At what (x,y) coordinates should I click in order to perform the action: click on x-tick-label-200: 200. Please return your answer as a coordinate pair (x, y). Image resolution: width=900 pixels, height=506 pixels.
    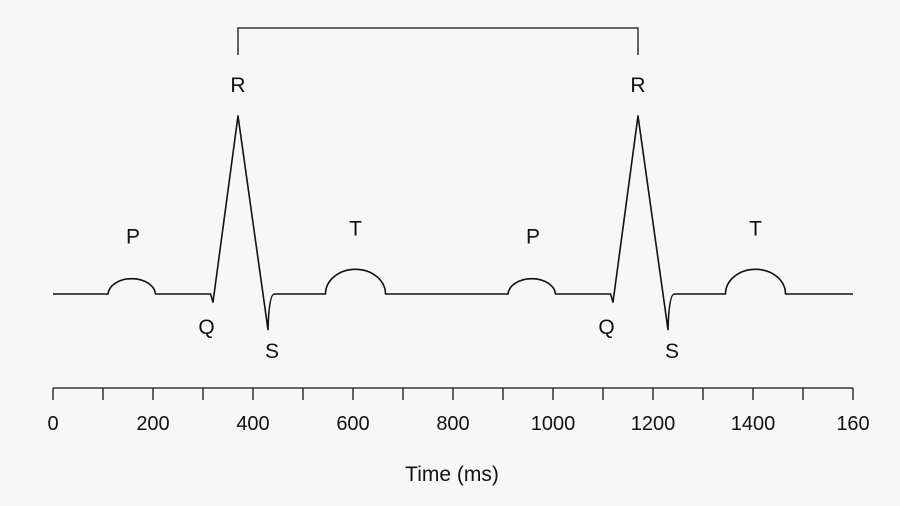
    Looking at the image, I should click on (152, 424).